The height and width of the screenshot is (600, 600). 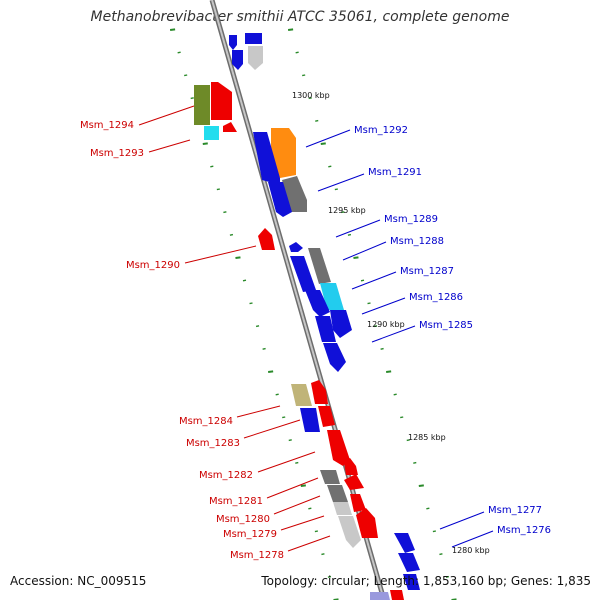 What do you see at coordinates (236, 501) in the screenshot?
I see `gene-label-msm-1281: Msm_1281` at bounding box center [236, 501].